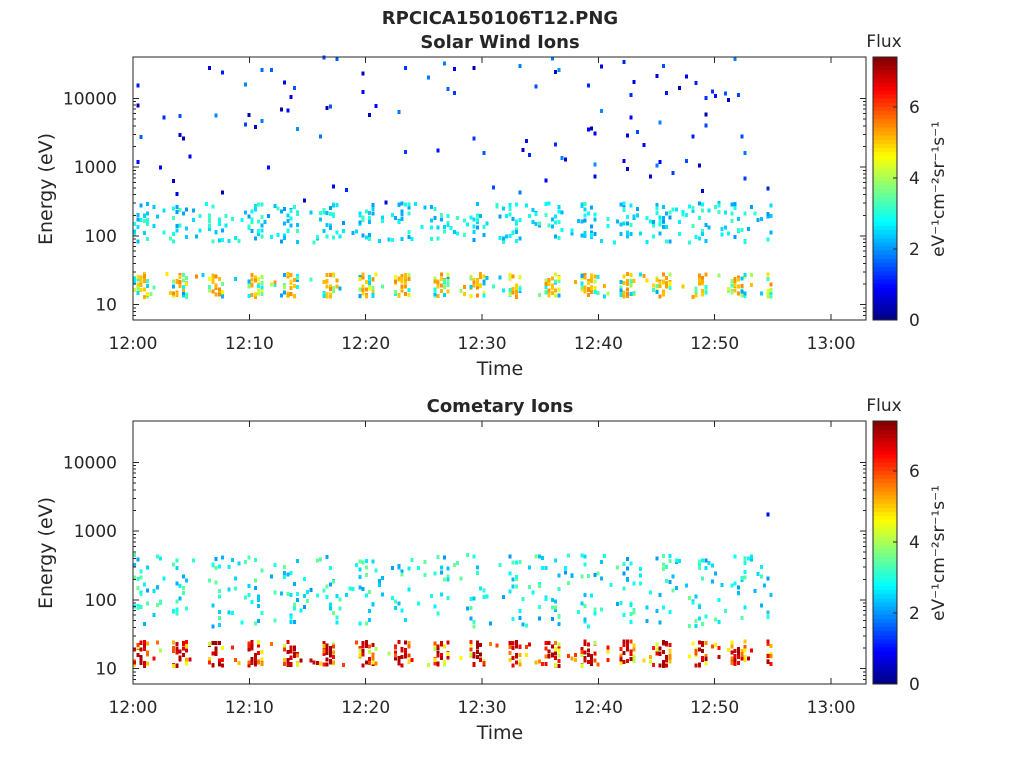 The height and width of the screenshot is (768, 1024). I want to click on colorbar-frame, so click(885, 552).